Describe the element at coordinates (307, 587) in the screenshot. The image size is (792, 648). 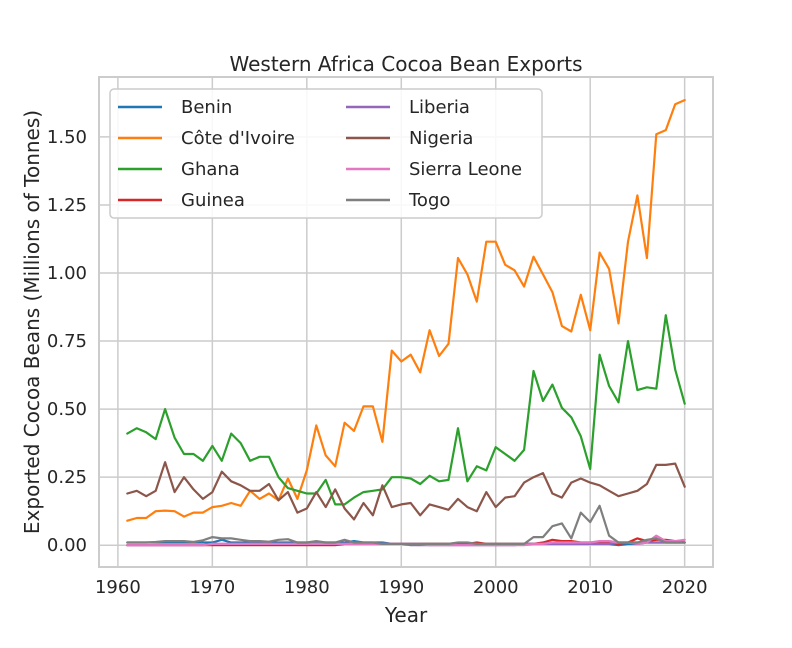
I see `x-tick-label: 1980` at that location.